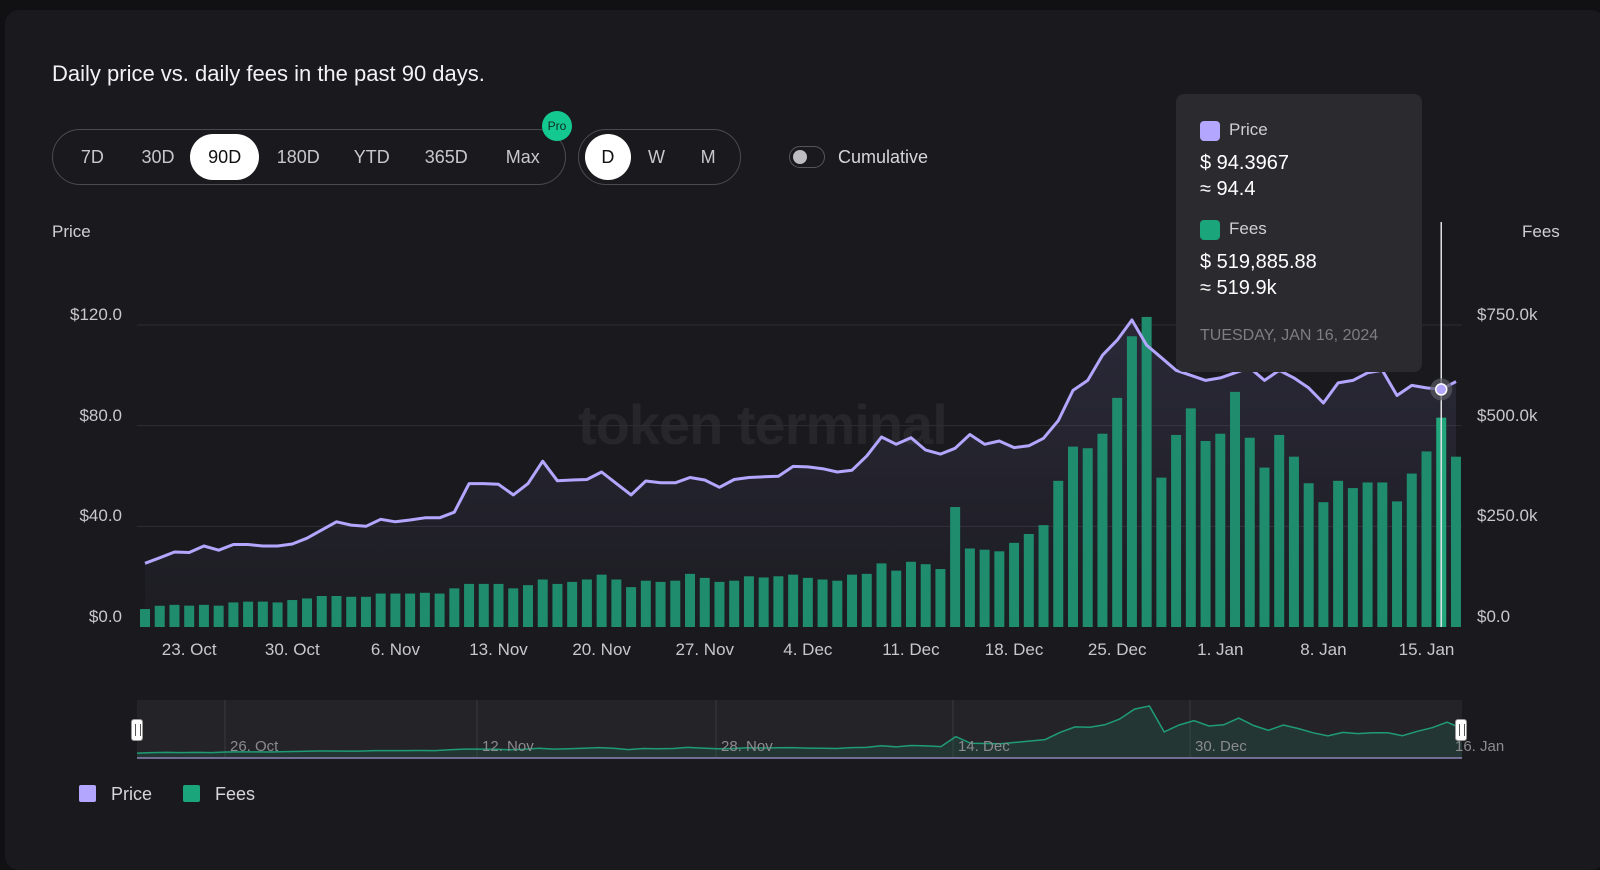 This screenshot has width=1600, height=870. Describe the element at coordinates (446, 156) in the screenshot. I see `range-option-365d: 365D` at that location.